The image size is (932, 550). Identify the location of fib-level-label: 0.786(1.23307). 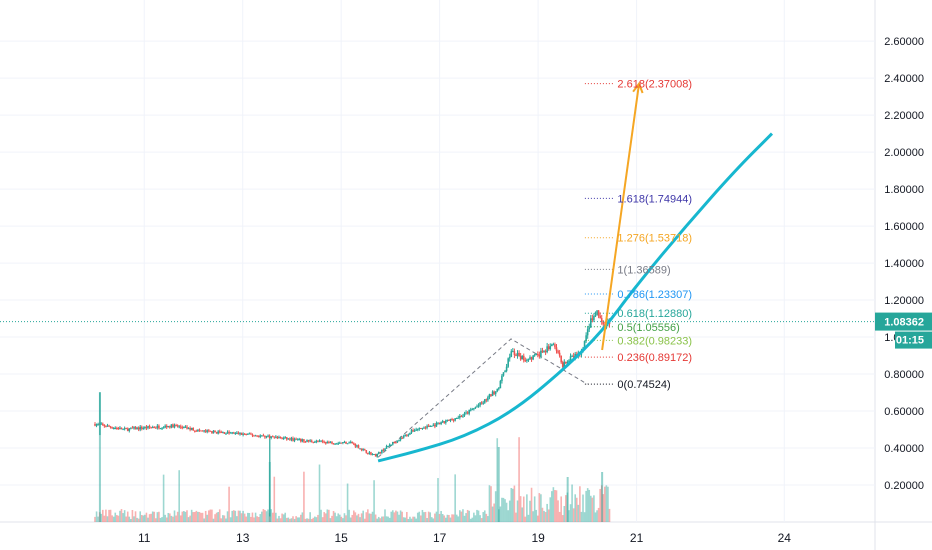
(654, 295).